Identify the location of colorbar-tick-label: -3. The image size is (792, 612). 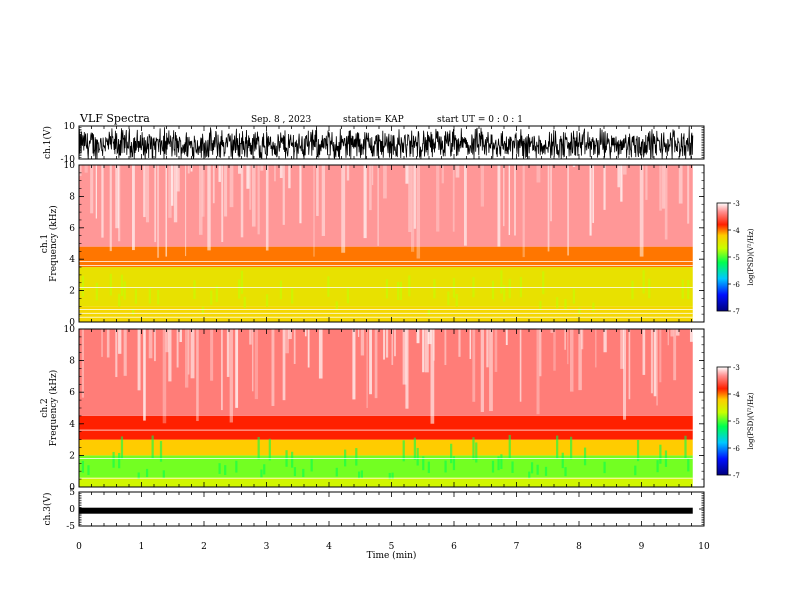
(736, 368).